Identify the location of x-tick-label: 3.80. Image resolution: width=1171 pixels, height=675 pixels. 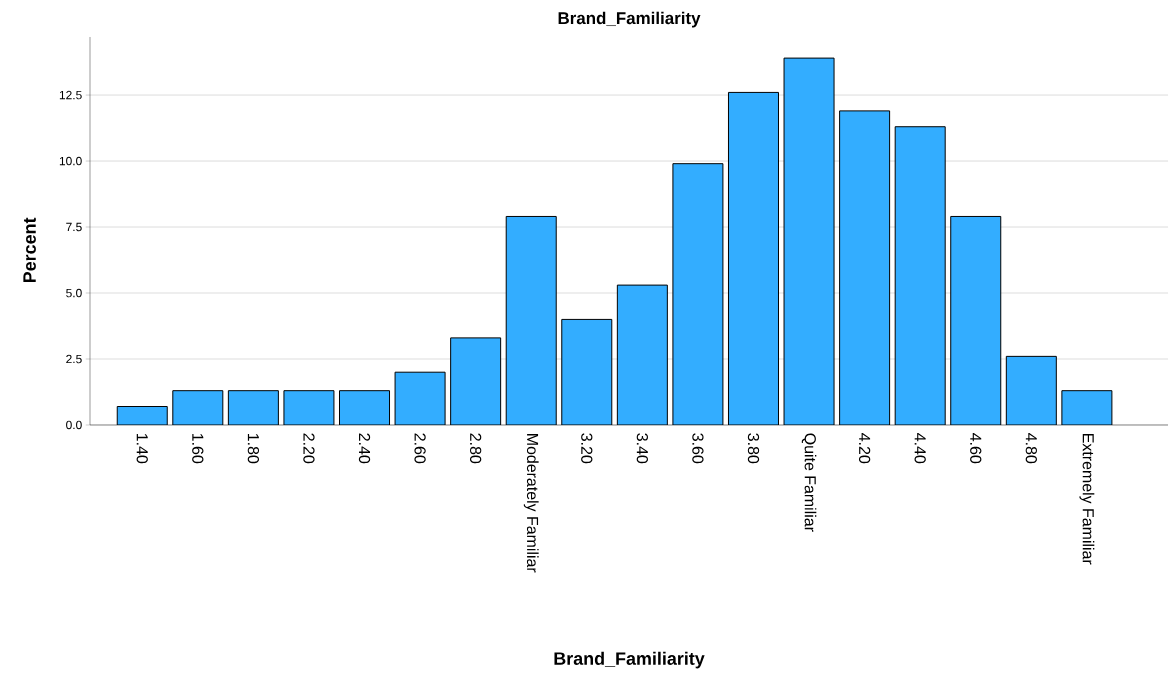
(753, 448).